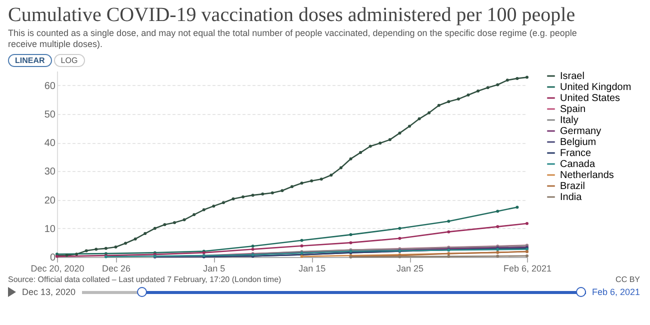 Image resolution: width=650 pixels, height=325 pixels. I want to click on y-tick-label: 30, so click(50, 172).